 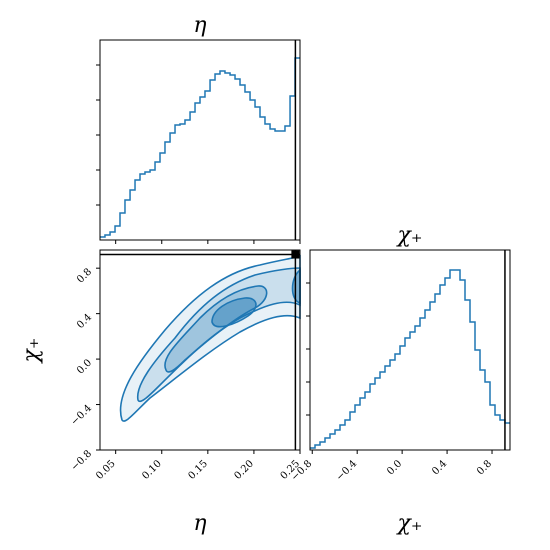 What do you see at coordinates (295, 254) in the screenshot?
I see `truth-marker` at bounding box center [295, 254].